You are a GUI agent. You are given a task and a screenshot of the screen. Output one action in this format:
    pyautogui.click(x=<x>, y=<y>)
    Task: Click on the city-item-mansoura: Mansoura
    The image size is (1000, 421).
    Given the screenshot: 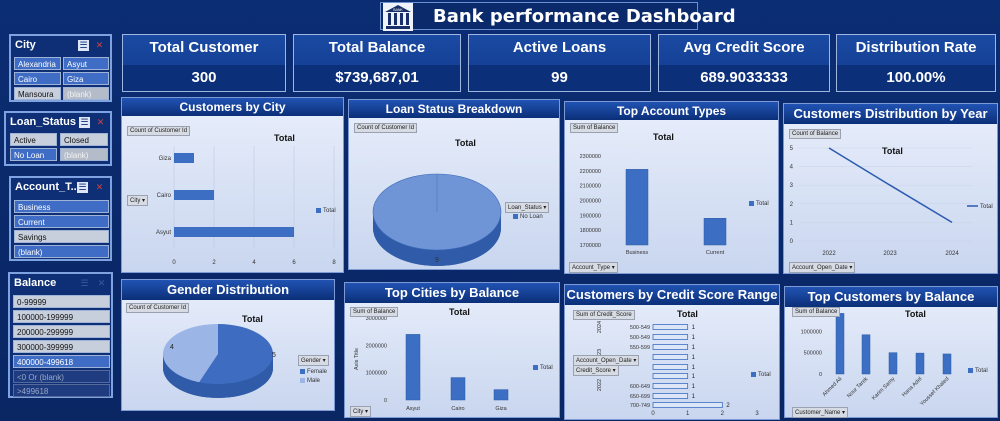 What is the action you would take?
    pyautogui.click(x=37, y=93)
    